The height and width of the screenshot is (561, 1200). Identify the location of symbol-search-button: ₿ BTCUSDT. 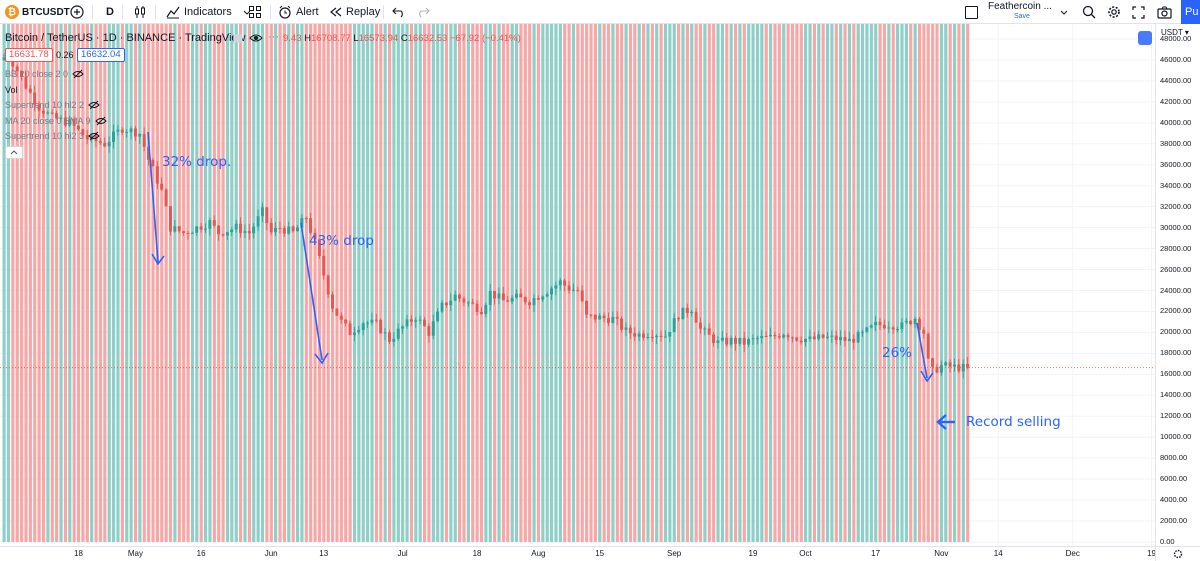
(37, 12).